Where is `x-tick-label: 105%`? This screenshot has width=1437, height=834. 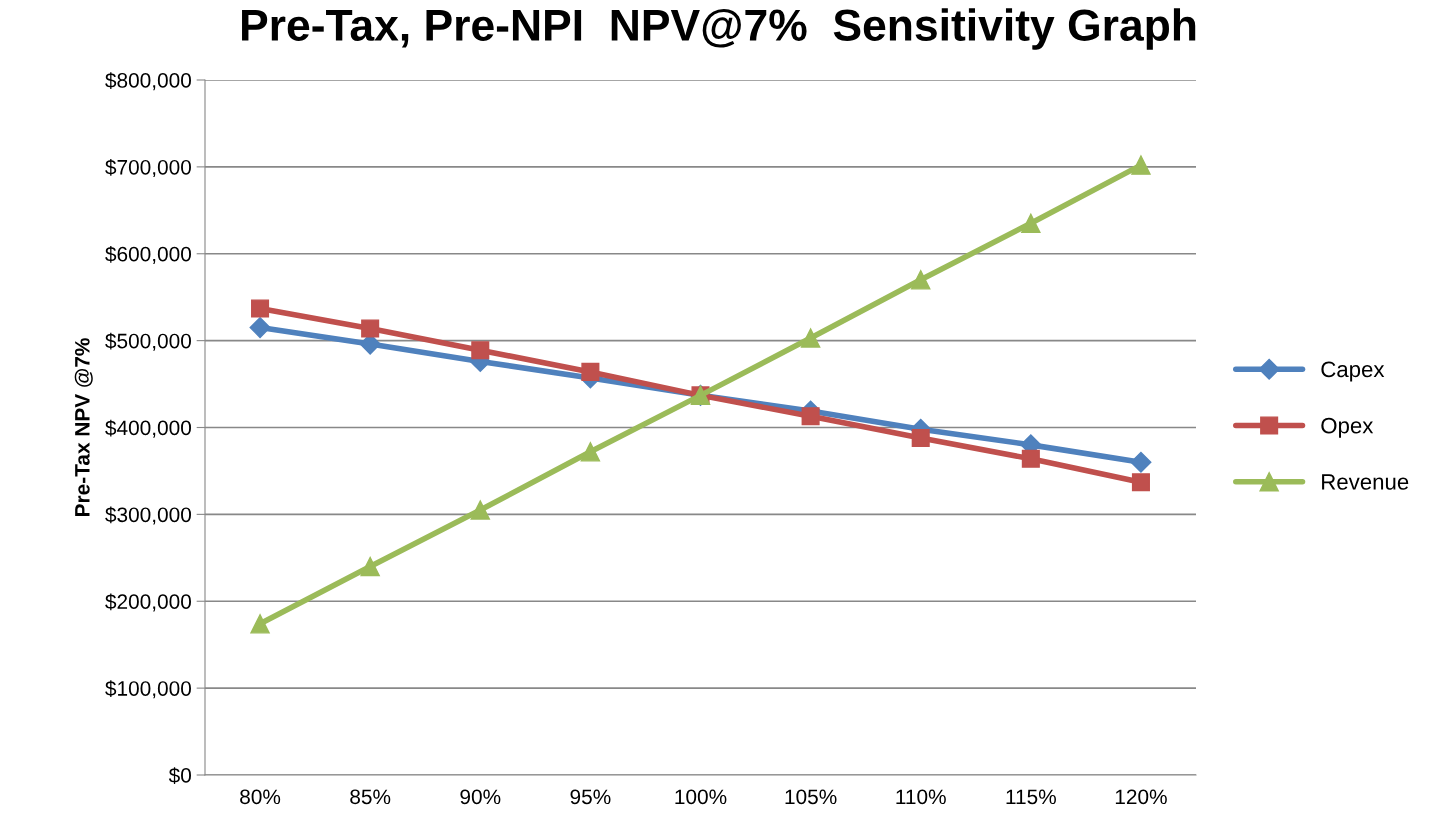
x-tick-label: 105% is located at coordinates (811, 797).